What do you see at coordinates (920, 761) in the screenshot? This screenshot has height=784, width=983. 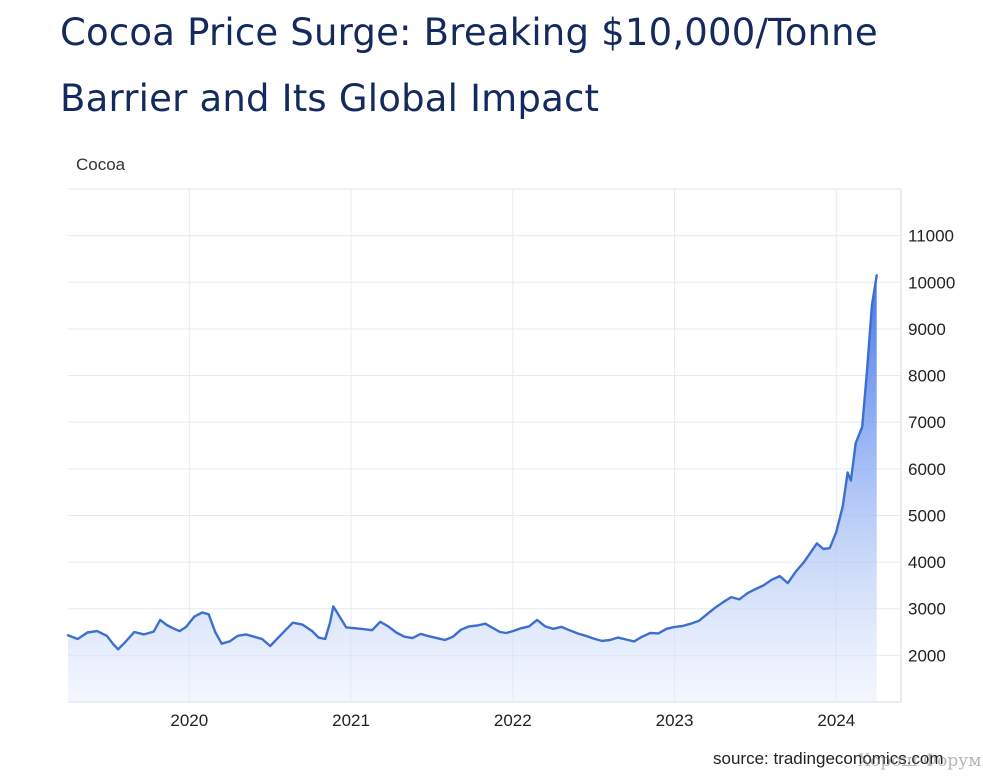 I see `watermark: Хорош-Форум` at bounding box center [920, 761].